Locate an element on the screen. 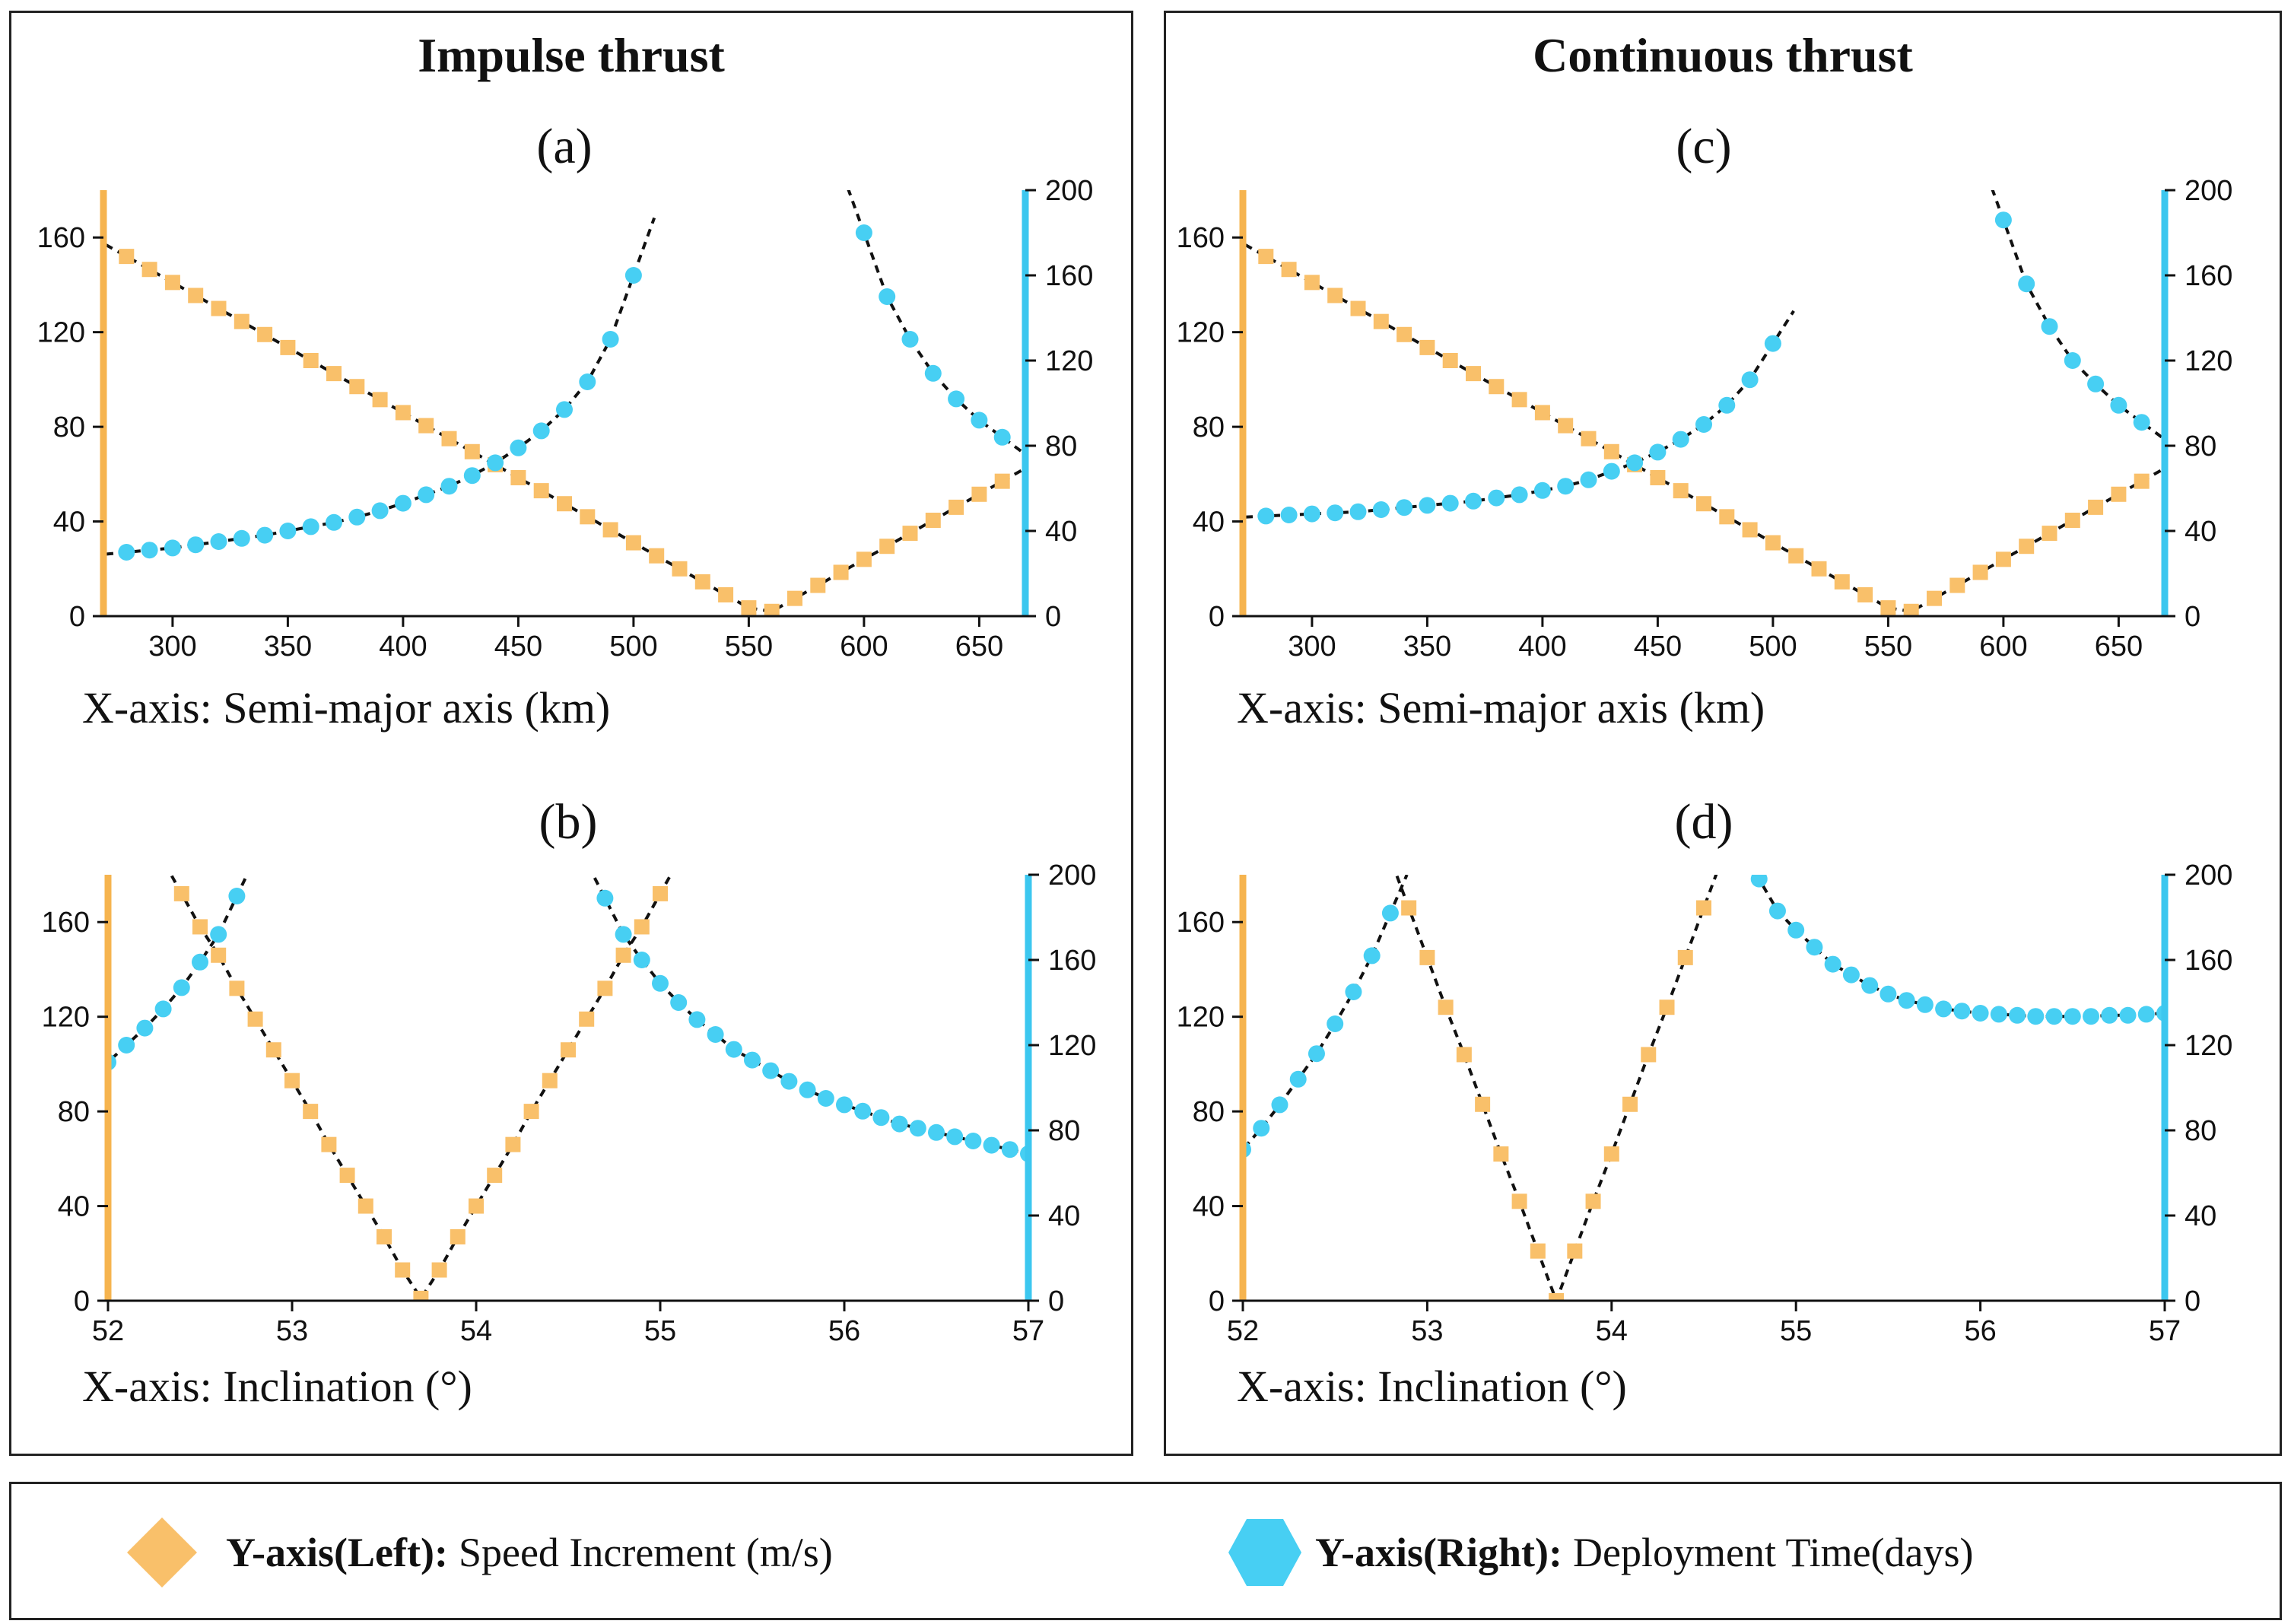  y-right-tick-label: 0 is located at coordinates (2192, 617).